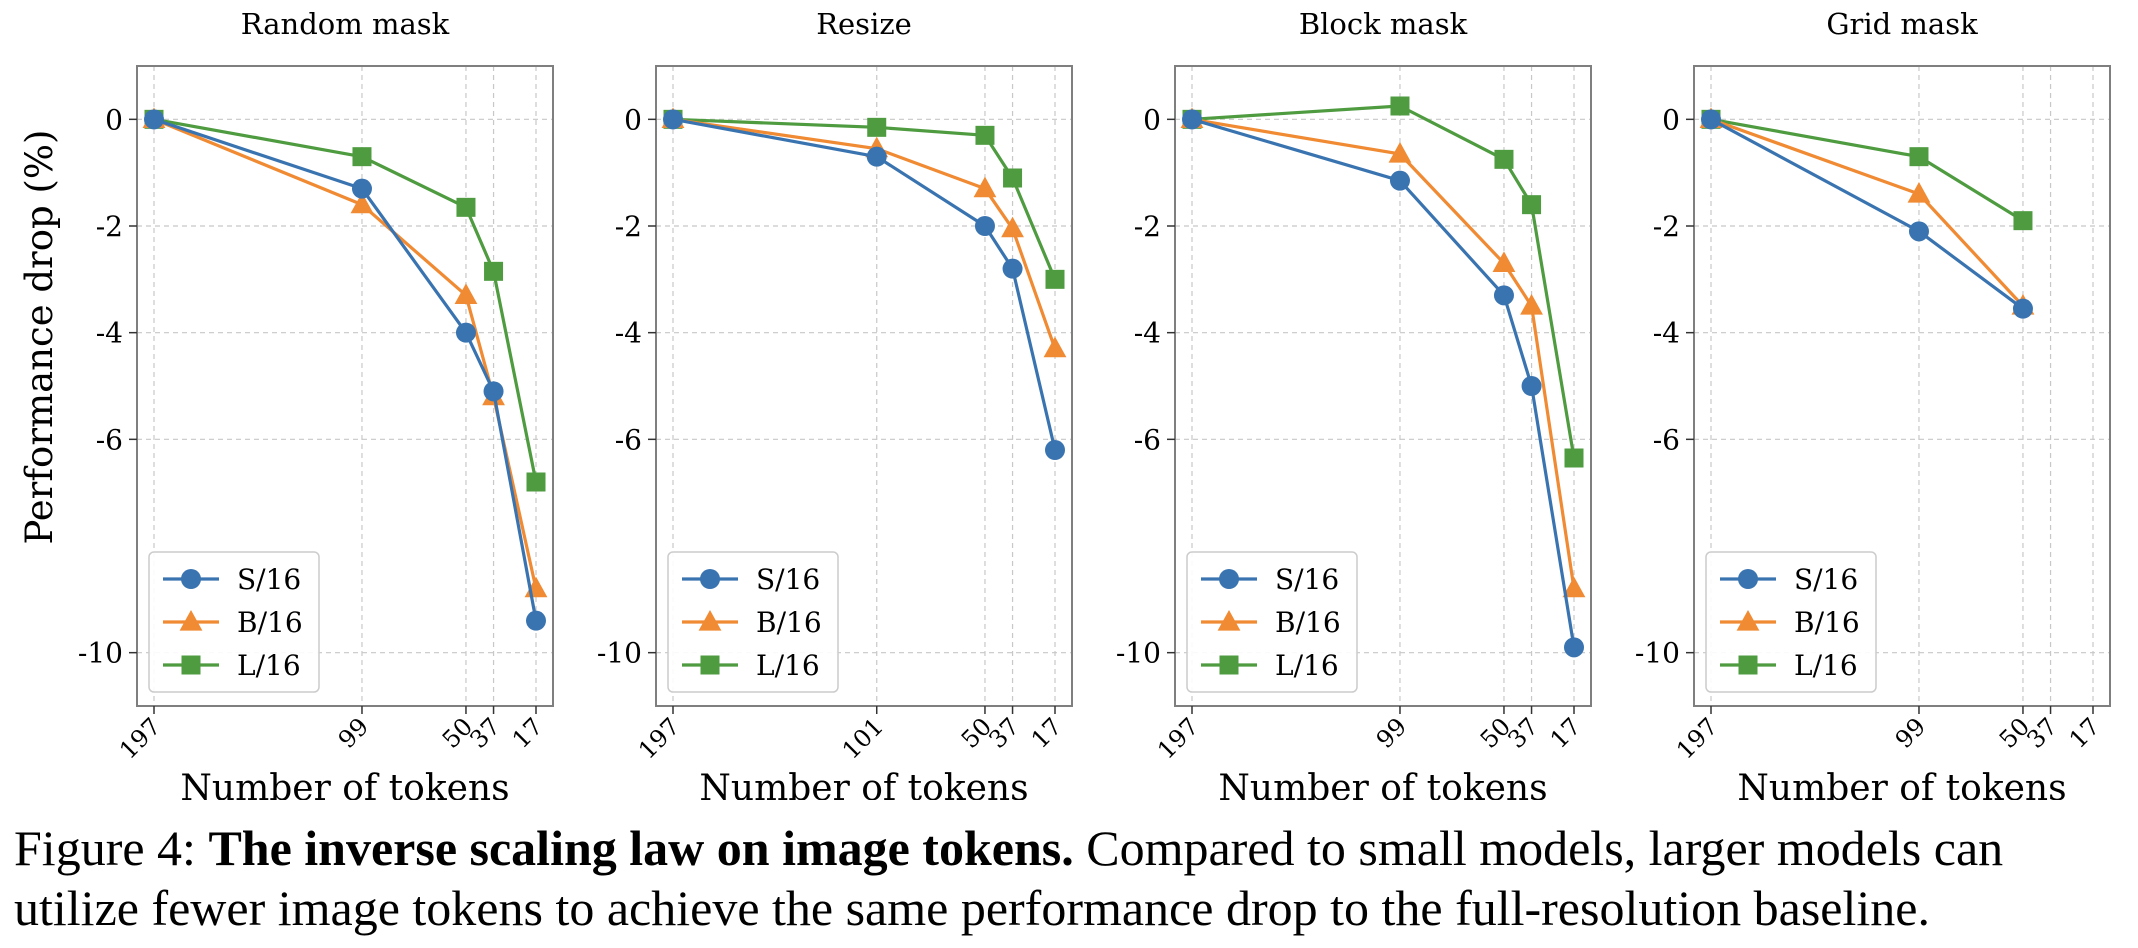 The image size is (2138, 948). What do you see at coordinates (1383, 24) in the screenshot?
I see `chart-title: Block mask` at bounding box center [1383, 24].